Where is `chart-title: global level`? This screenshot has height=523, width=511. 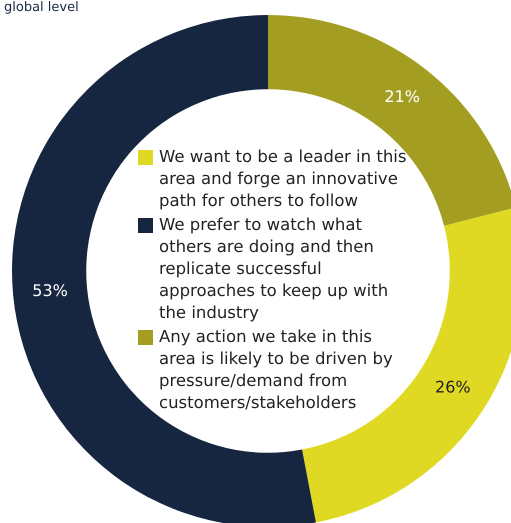
chart-title: global level is located at coordinates (41, 7).